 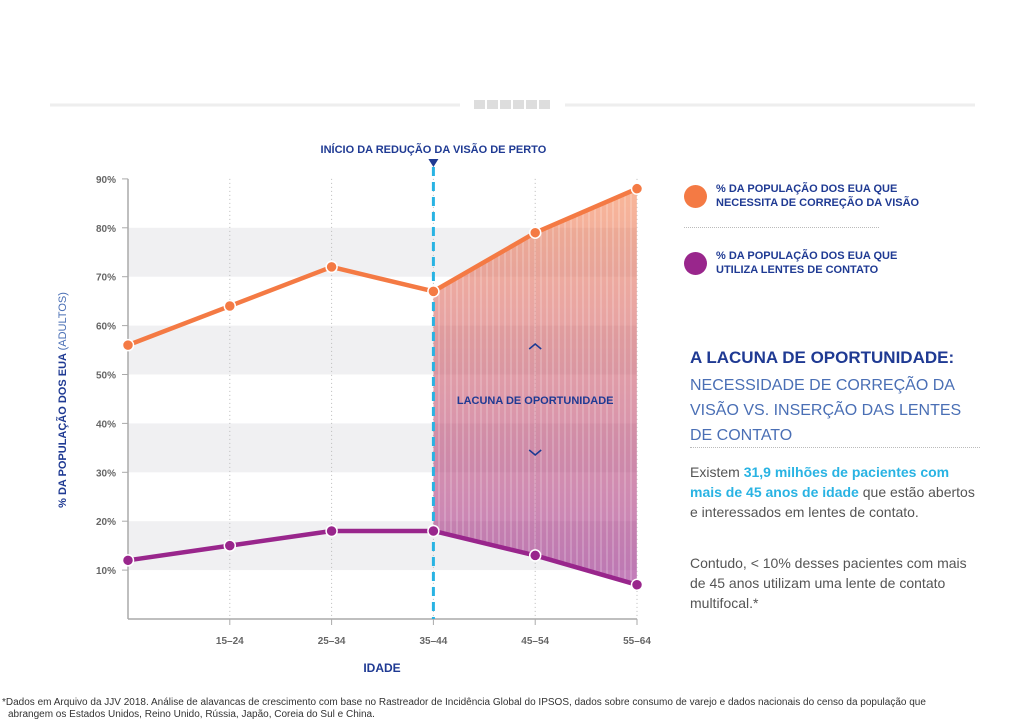 What do you see at coordinates (535, 386) in the screenshot?
I see `opportunity-gap-stripes` at bounding box center [535, 386].